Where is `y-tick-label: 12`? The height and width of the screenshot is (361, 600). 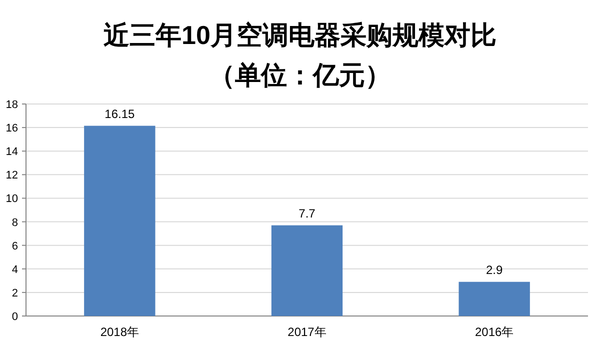 y-tick-label: 12 is located at coordinates (12, 176).